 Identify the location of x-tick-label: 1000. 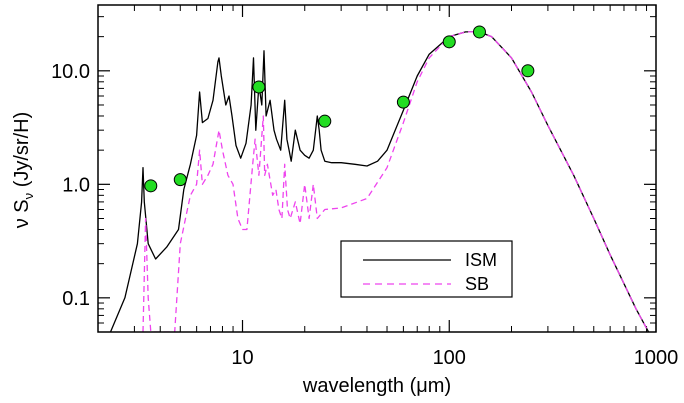
(656, 358).